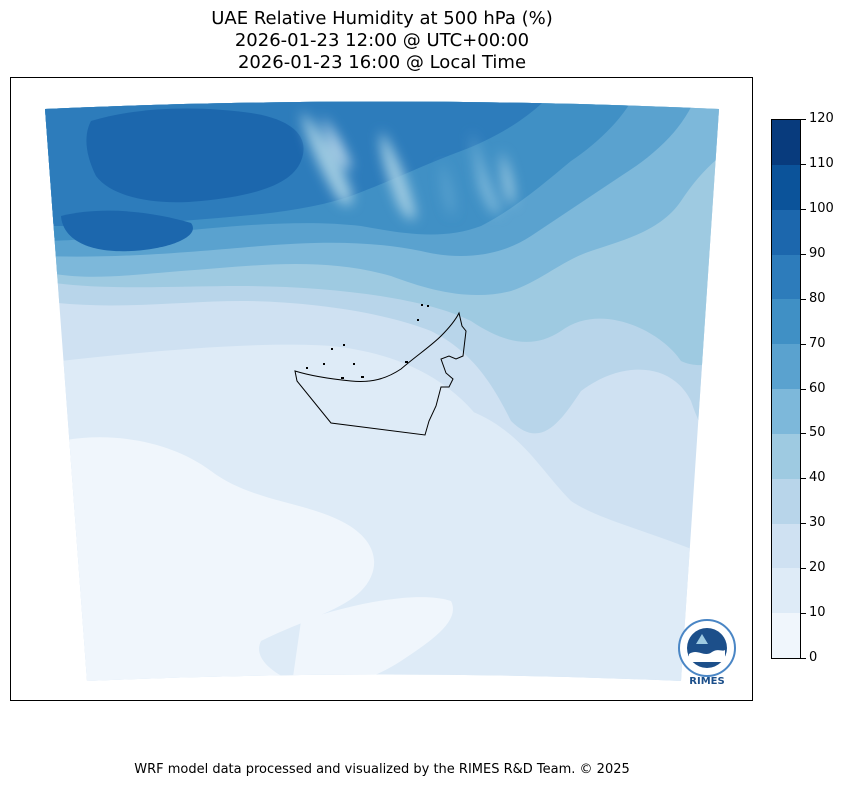  I want to click on map-subtitle-local: 2026-01-23 16:00 @ Local Time, so click(382, 62).